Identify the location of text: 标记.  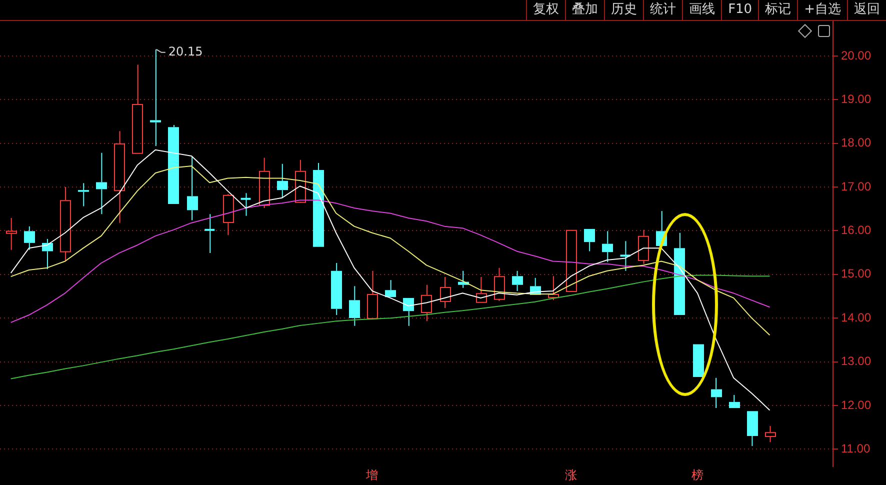
(778, 10).